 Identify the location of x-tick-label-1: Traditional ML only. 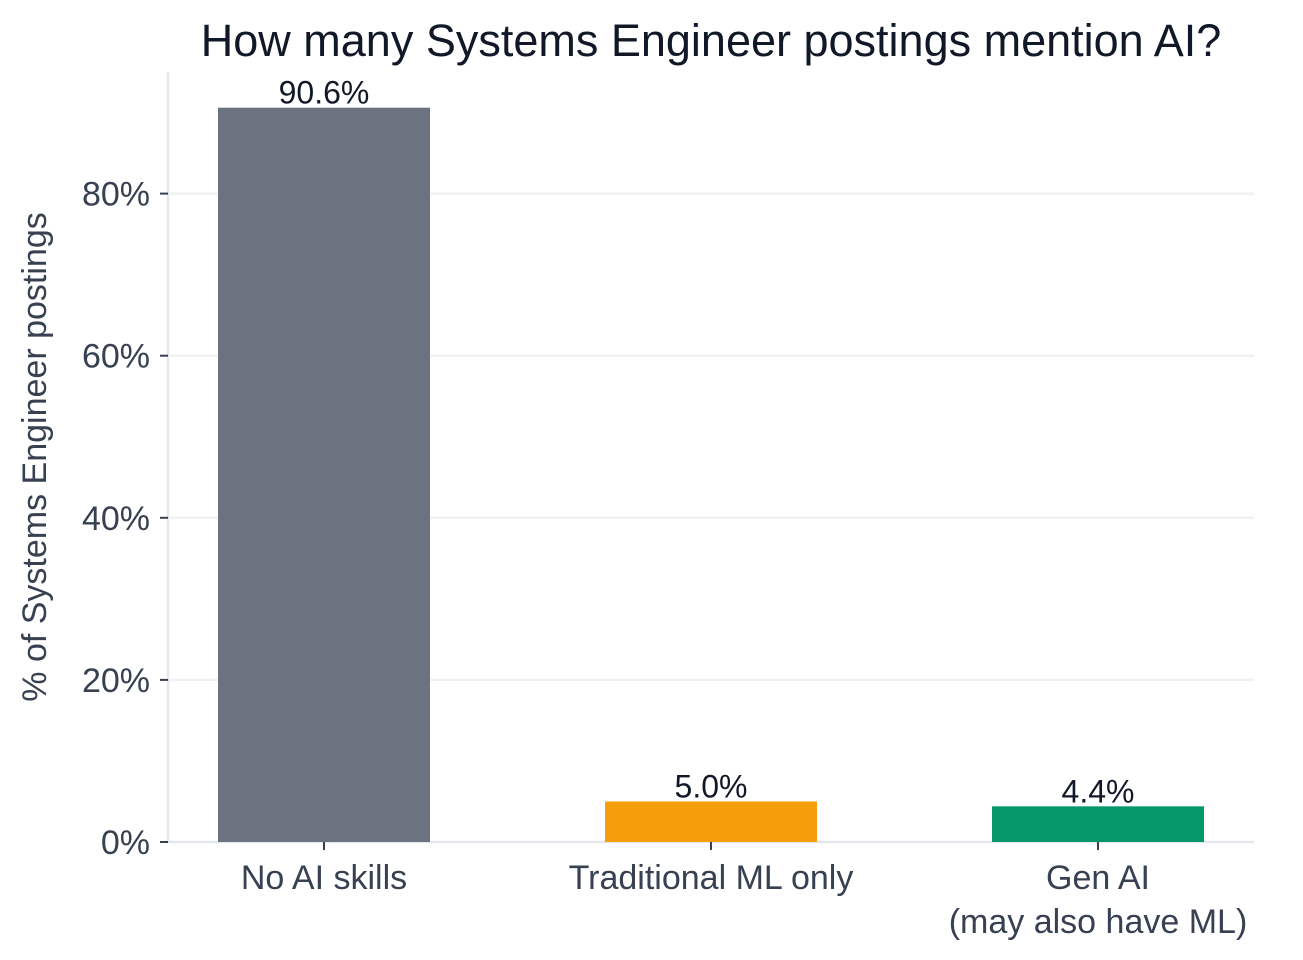
(711, 878).